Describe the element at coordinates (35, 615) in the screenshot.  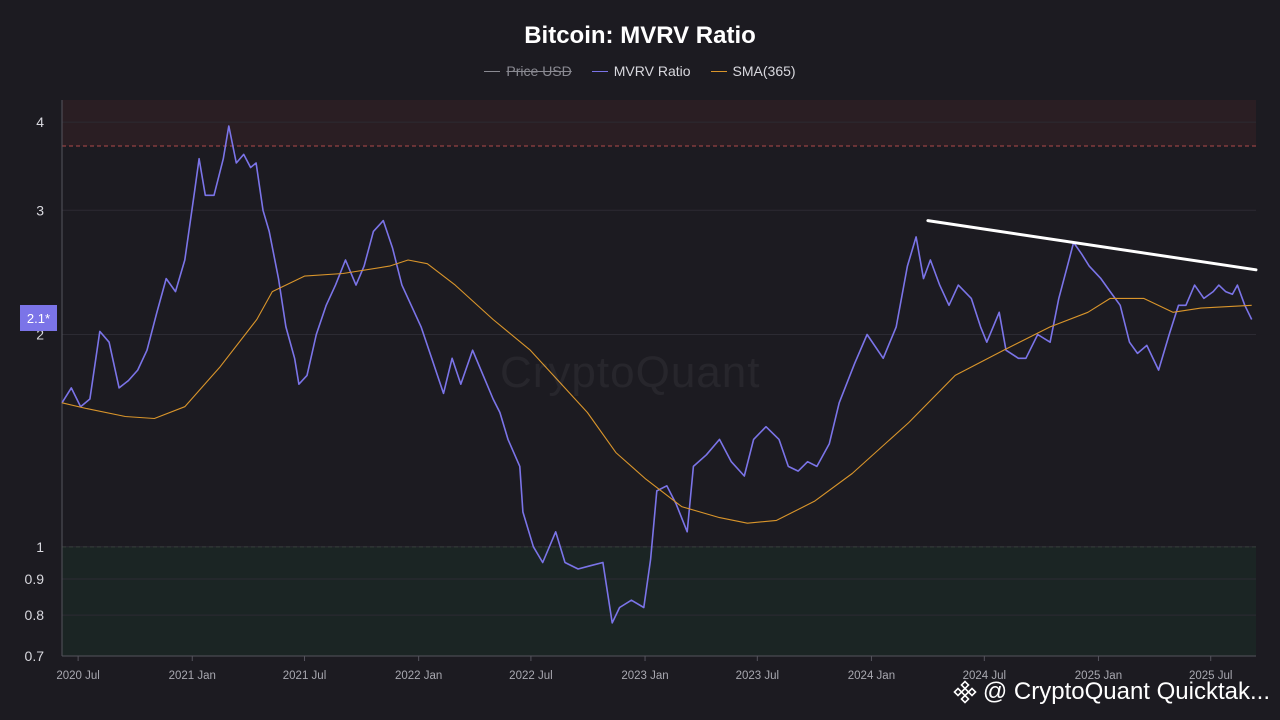
I see `y-tick-label: 0.8` at that location.